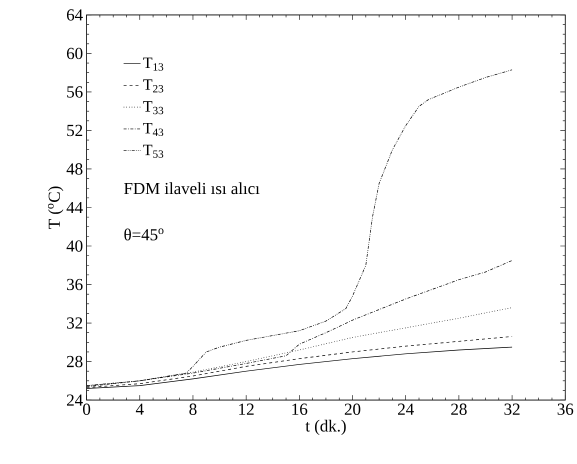  I want to click on y-tick-label: 36, so click(75, 284).